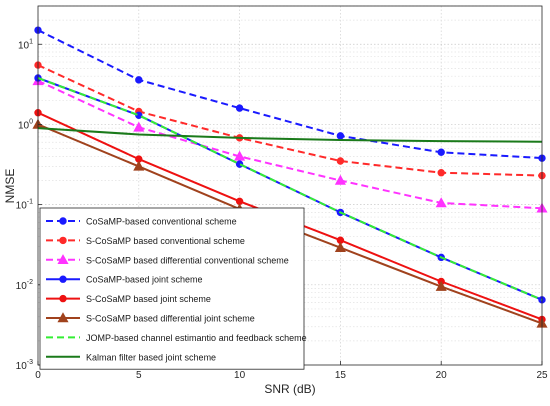 The height and width of the screenshot is (406, 550). I want to click on y-tick-label: 10⁻³, so click(24, 365).